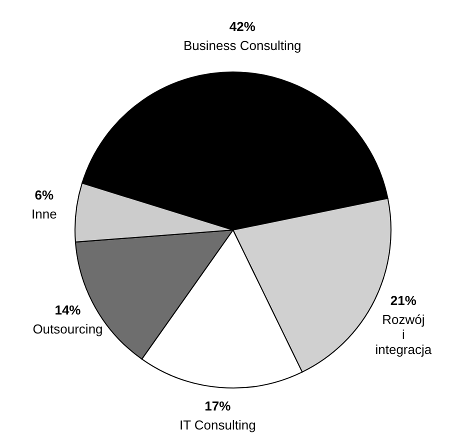  What do you see at coordinates (68, 310) in the screenshot?
I see `data-label: 14%` at bounding box center [68, 310].